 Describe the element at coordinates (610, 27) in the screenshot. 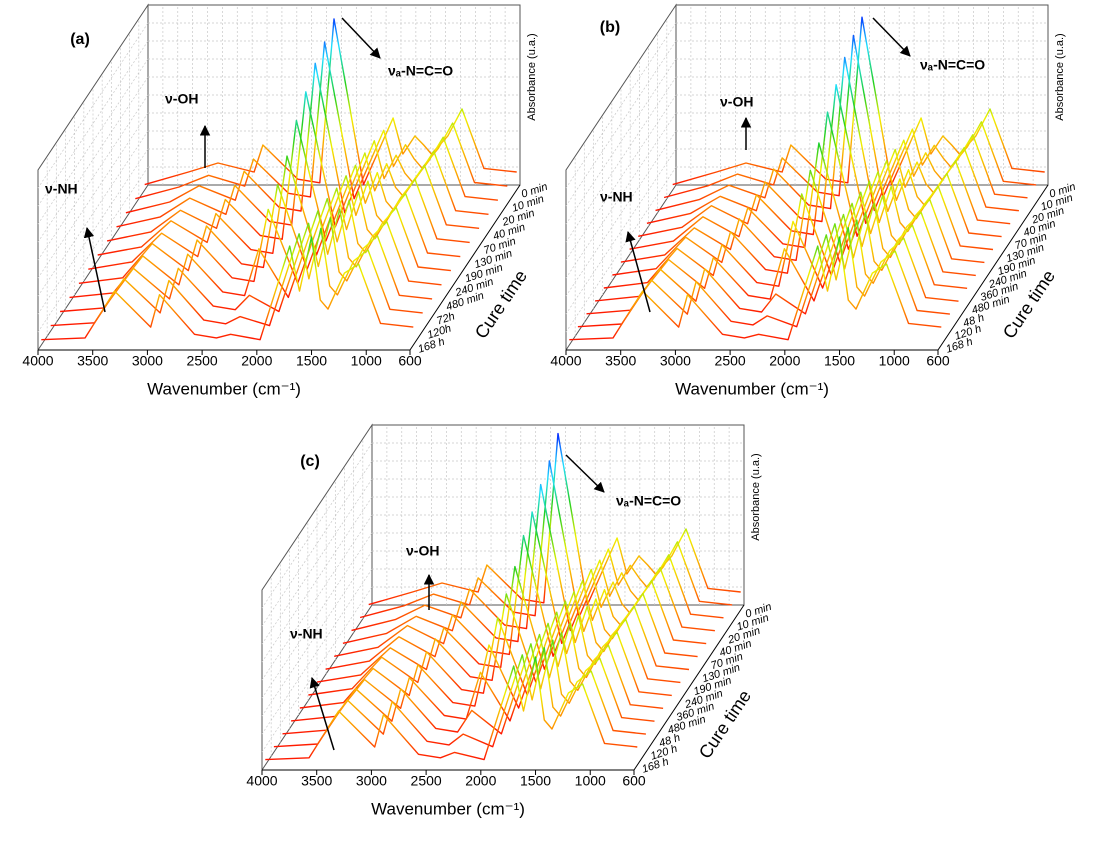

I see `panel-label: (b)` at that location.